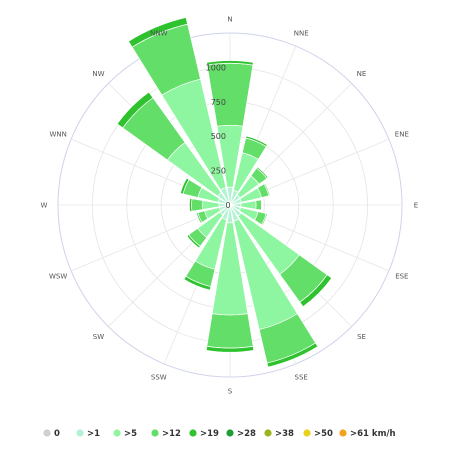 The image size is (457, 449). I want to click on legend-item-2: >5, so click(125, 434).